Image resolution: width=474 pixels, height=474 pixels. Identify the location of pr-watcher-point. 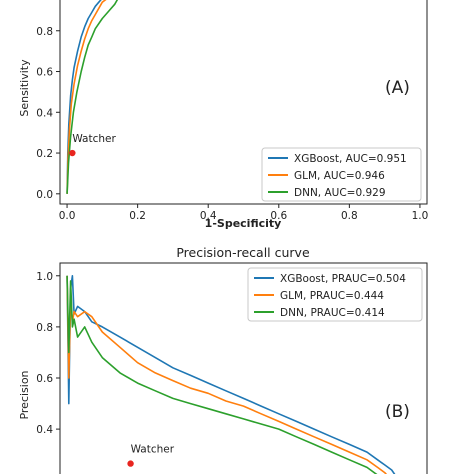
(130, 463).